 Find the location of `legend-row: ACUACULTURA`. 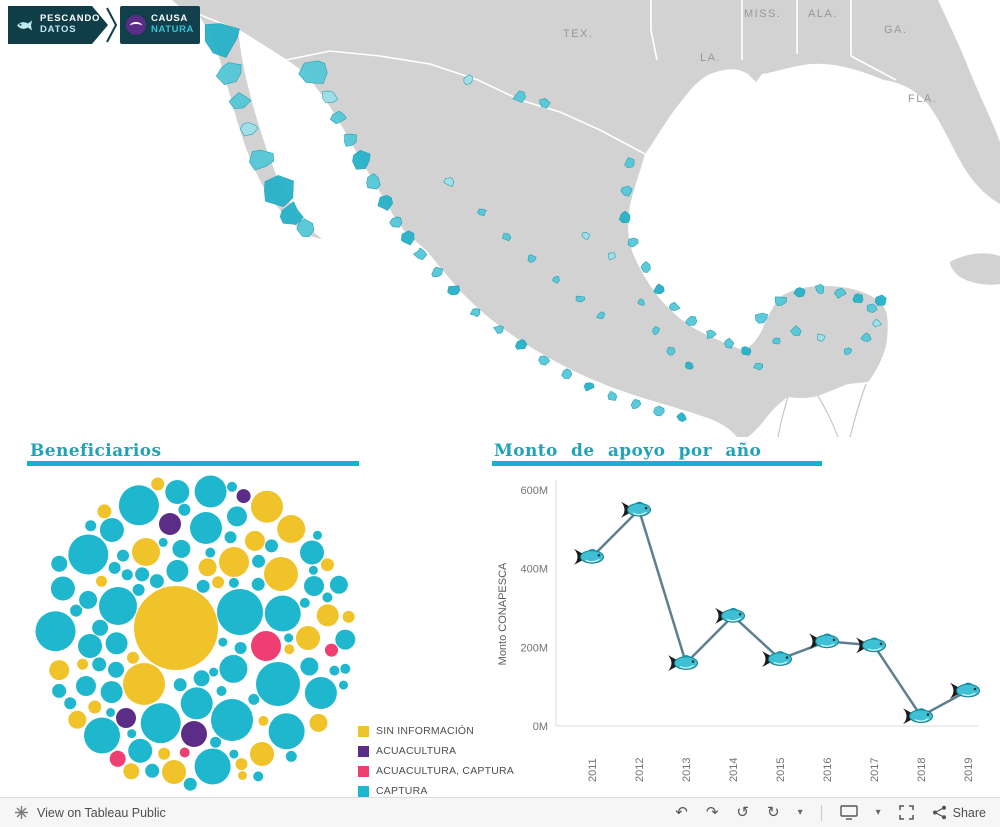

legend-row: ACUACULTURA is located at coordinates (436, 751).